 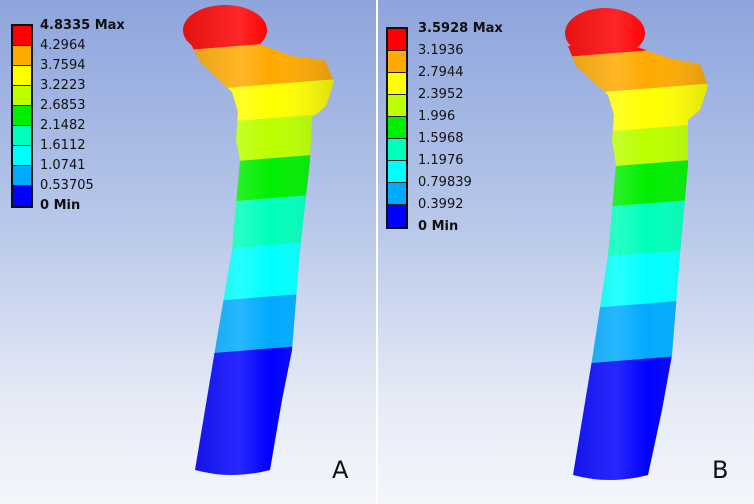 What do you see at coordinates (63, 65) in the screenshot?
I see `legend-label: 3.7594` at bounding box center [63, 65].